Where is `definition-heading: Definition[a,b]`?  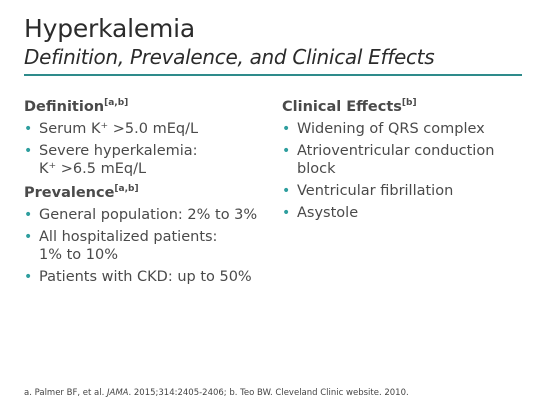 definition-heading: Definition[a,b] is located at coordinates (146, 107).